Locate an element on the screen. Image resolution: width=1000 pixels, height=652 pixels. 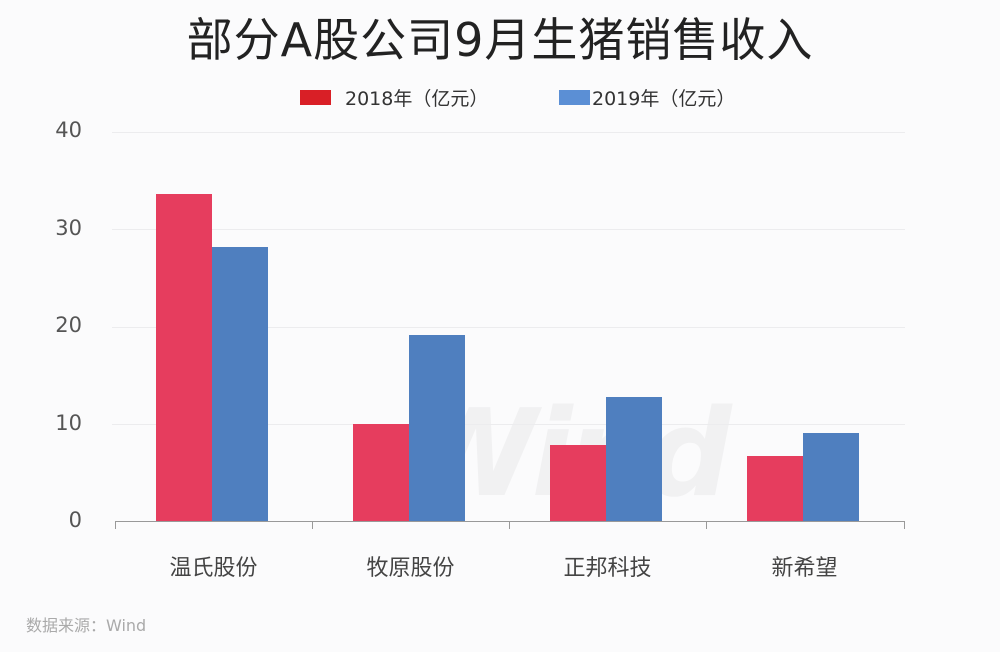
legend-item-2018: 2018年（亿元） is located at coordinates (394, 97).